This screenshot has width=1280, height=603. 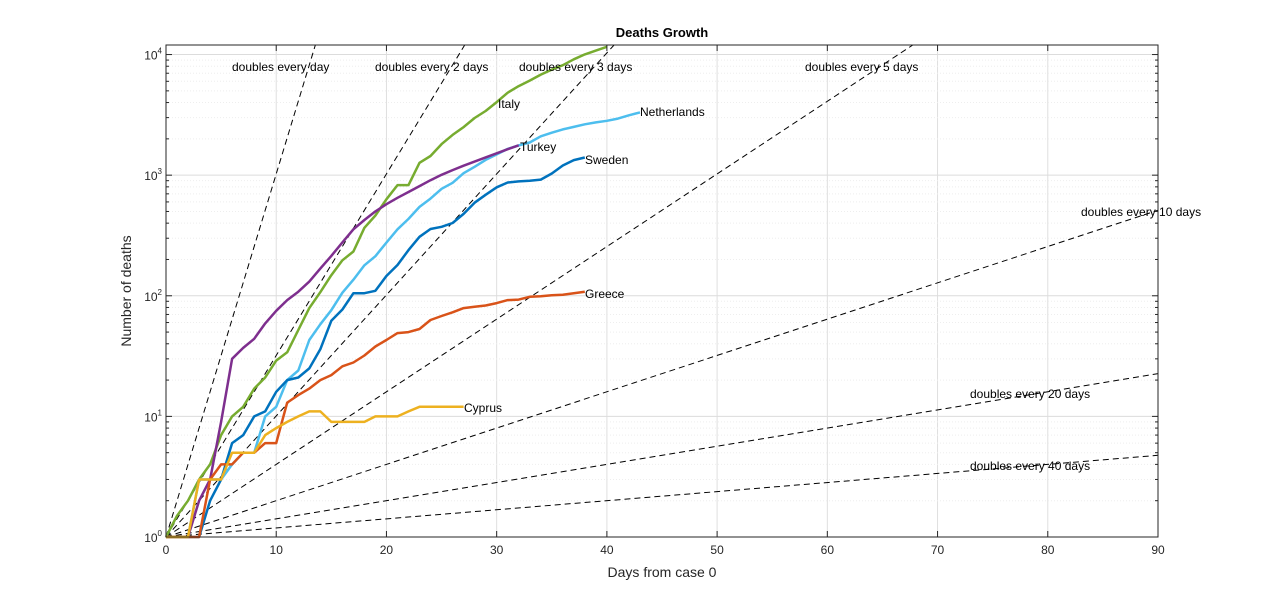 What do you see at coordinates (607, 550) in the screenshot?
I see `x-tick-label: 40` at bounding box center [607, 550].